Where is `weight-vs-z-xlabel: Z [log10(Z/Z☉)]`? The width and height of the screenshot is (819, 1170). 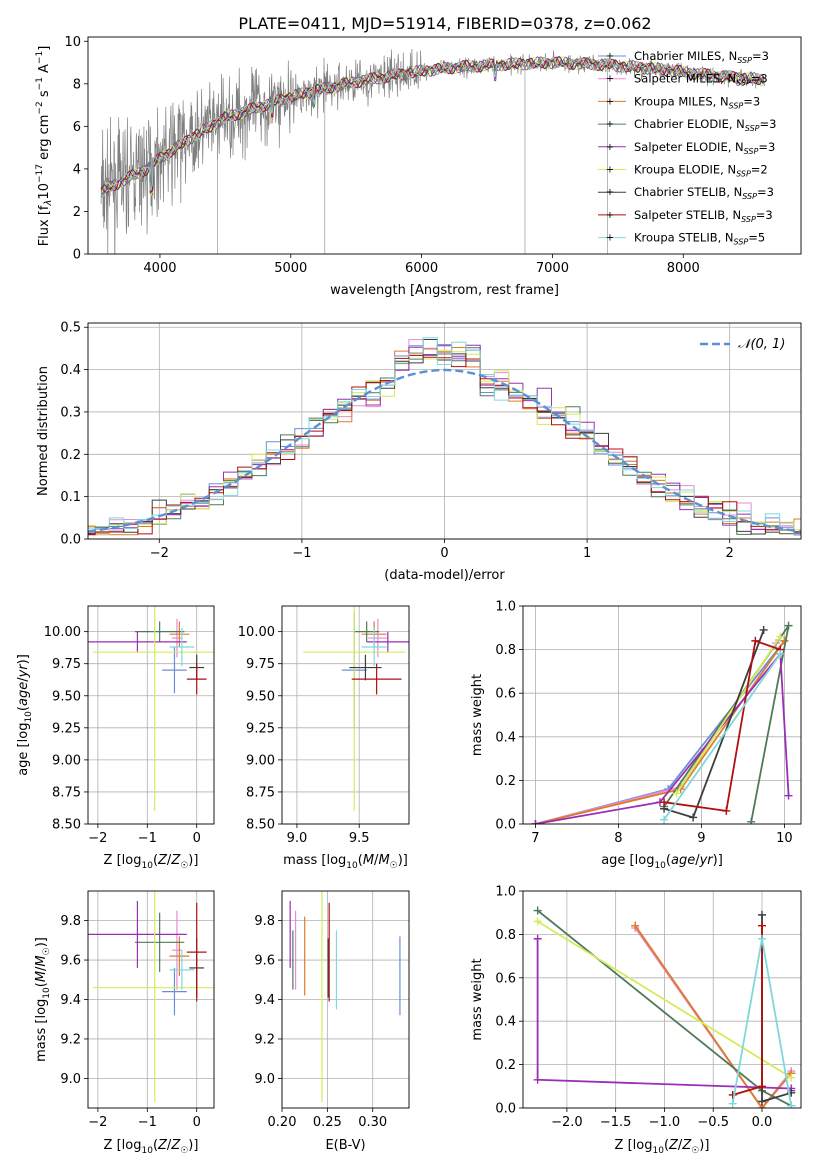 weight-vs-z-xlabel: Z [log10(Z/Z☉)] is located at coordinates (662, 1147).